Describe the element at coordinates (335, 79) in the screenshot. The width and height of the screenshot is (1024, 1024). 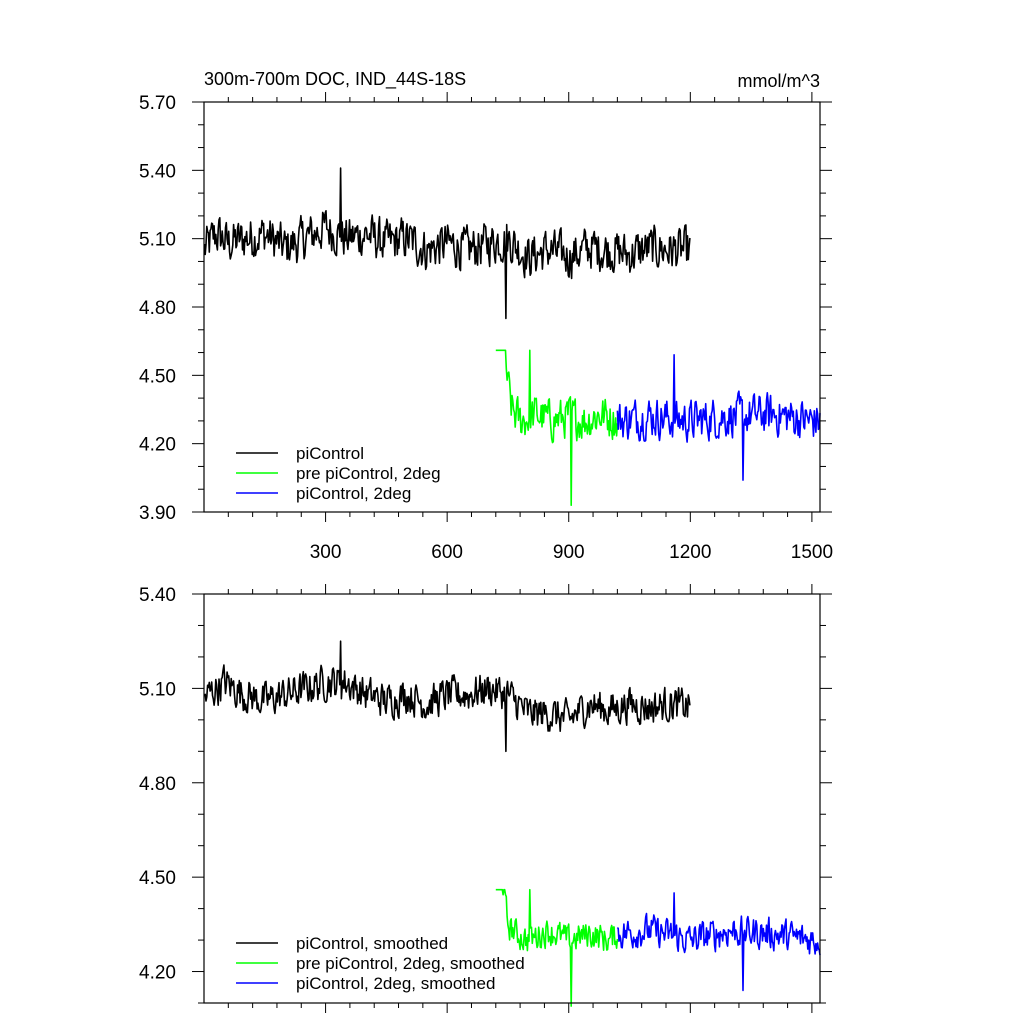
I see `chart-title: 300m-700m DOC, IND_44S-18S` at that location.